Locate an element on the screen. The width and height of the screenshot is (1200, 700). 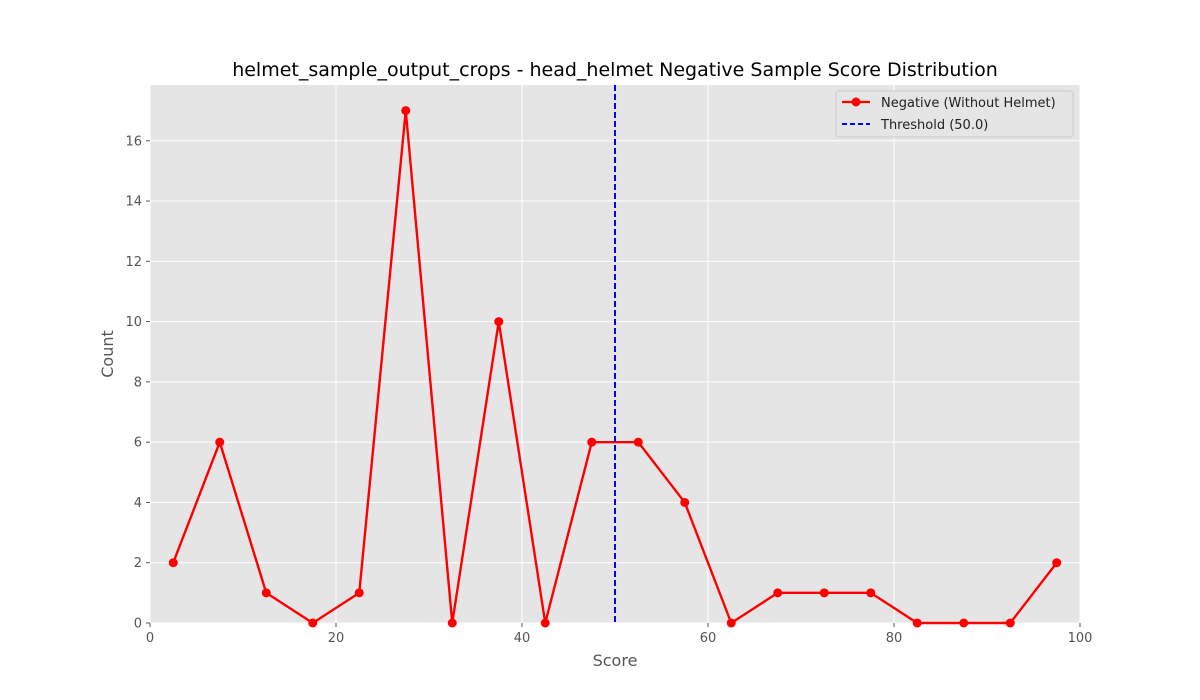
y-tick-label: 6 is located at coordinates (138, 443).